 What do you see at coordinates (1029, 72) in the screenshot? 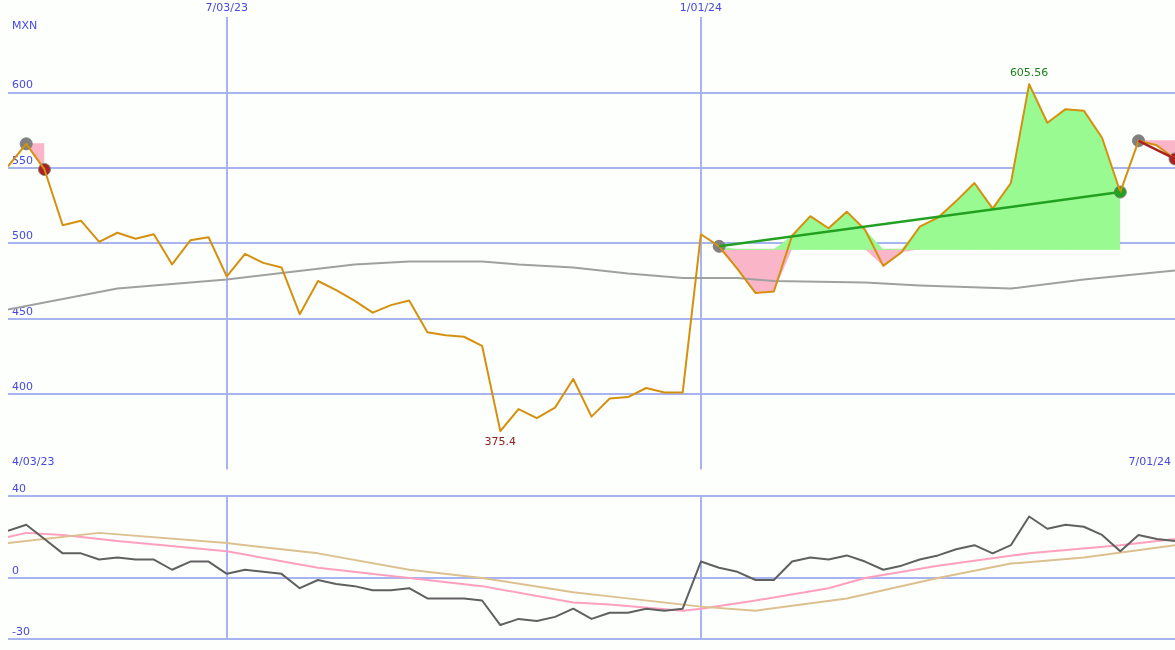
I see `annotation: 605.56` at bounding box center [1029, 72].